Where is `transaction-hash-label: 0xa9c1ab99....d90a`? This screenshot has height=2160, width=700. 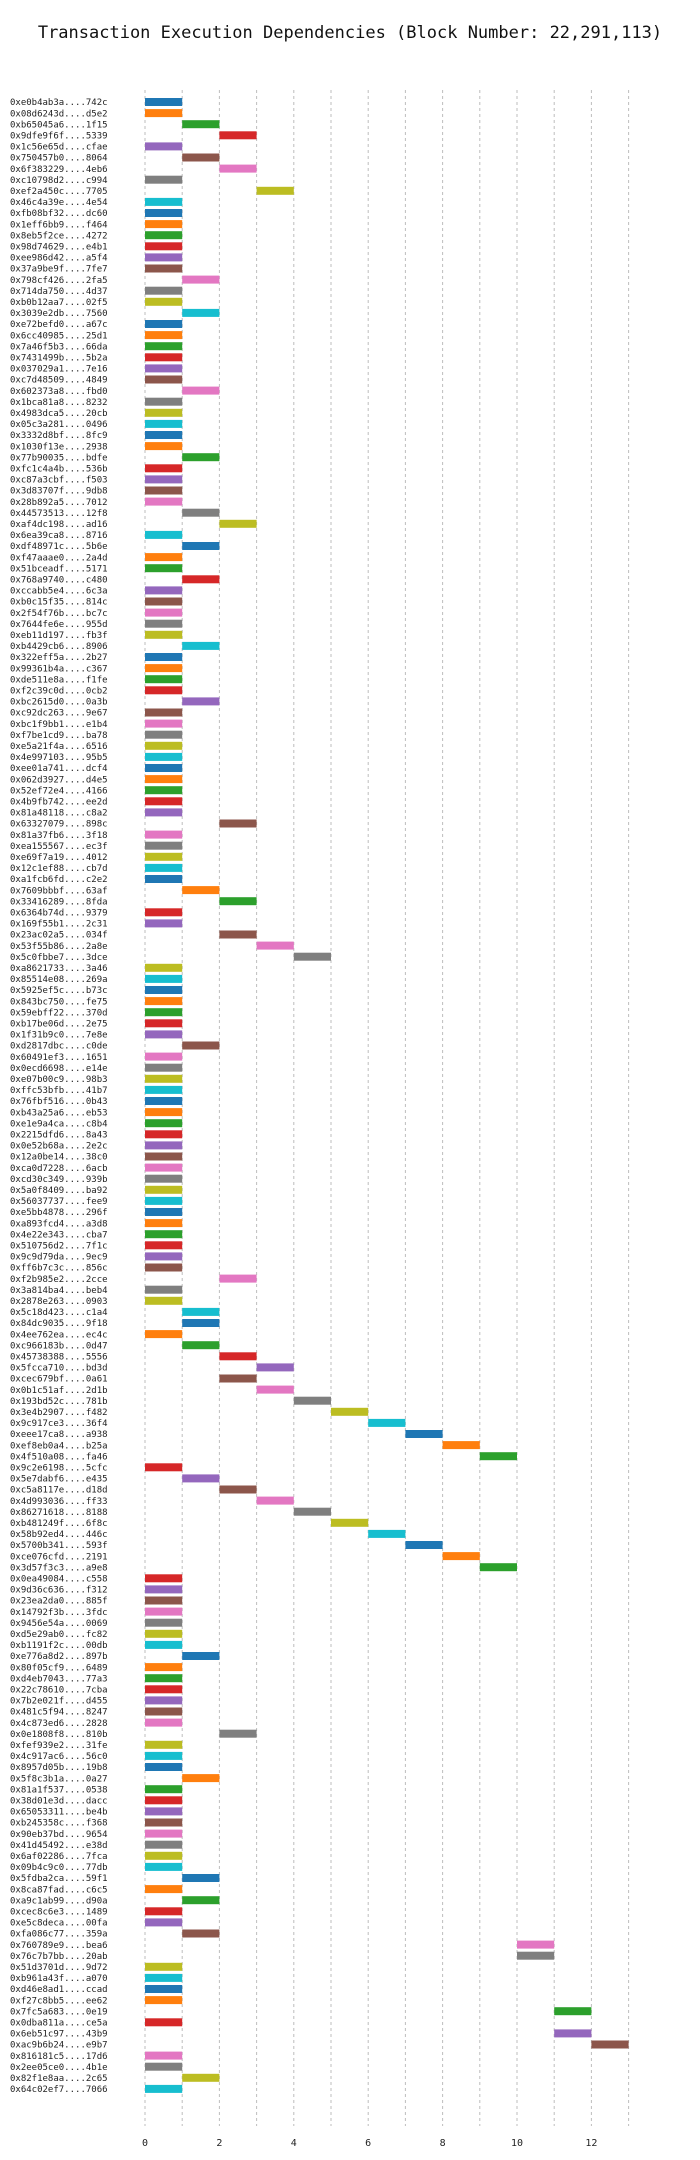
transaction-hash-label: 0xa9c1ab99....d90a is located at coordinates (59, 1901).